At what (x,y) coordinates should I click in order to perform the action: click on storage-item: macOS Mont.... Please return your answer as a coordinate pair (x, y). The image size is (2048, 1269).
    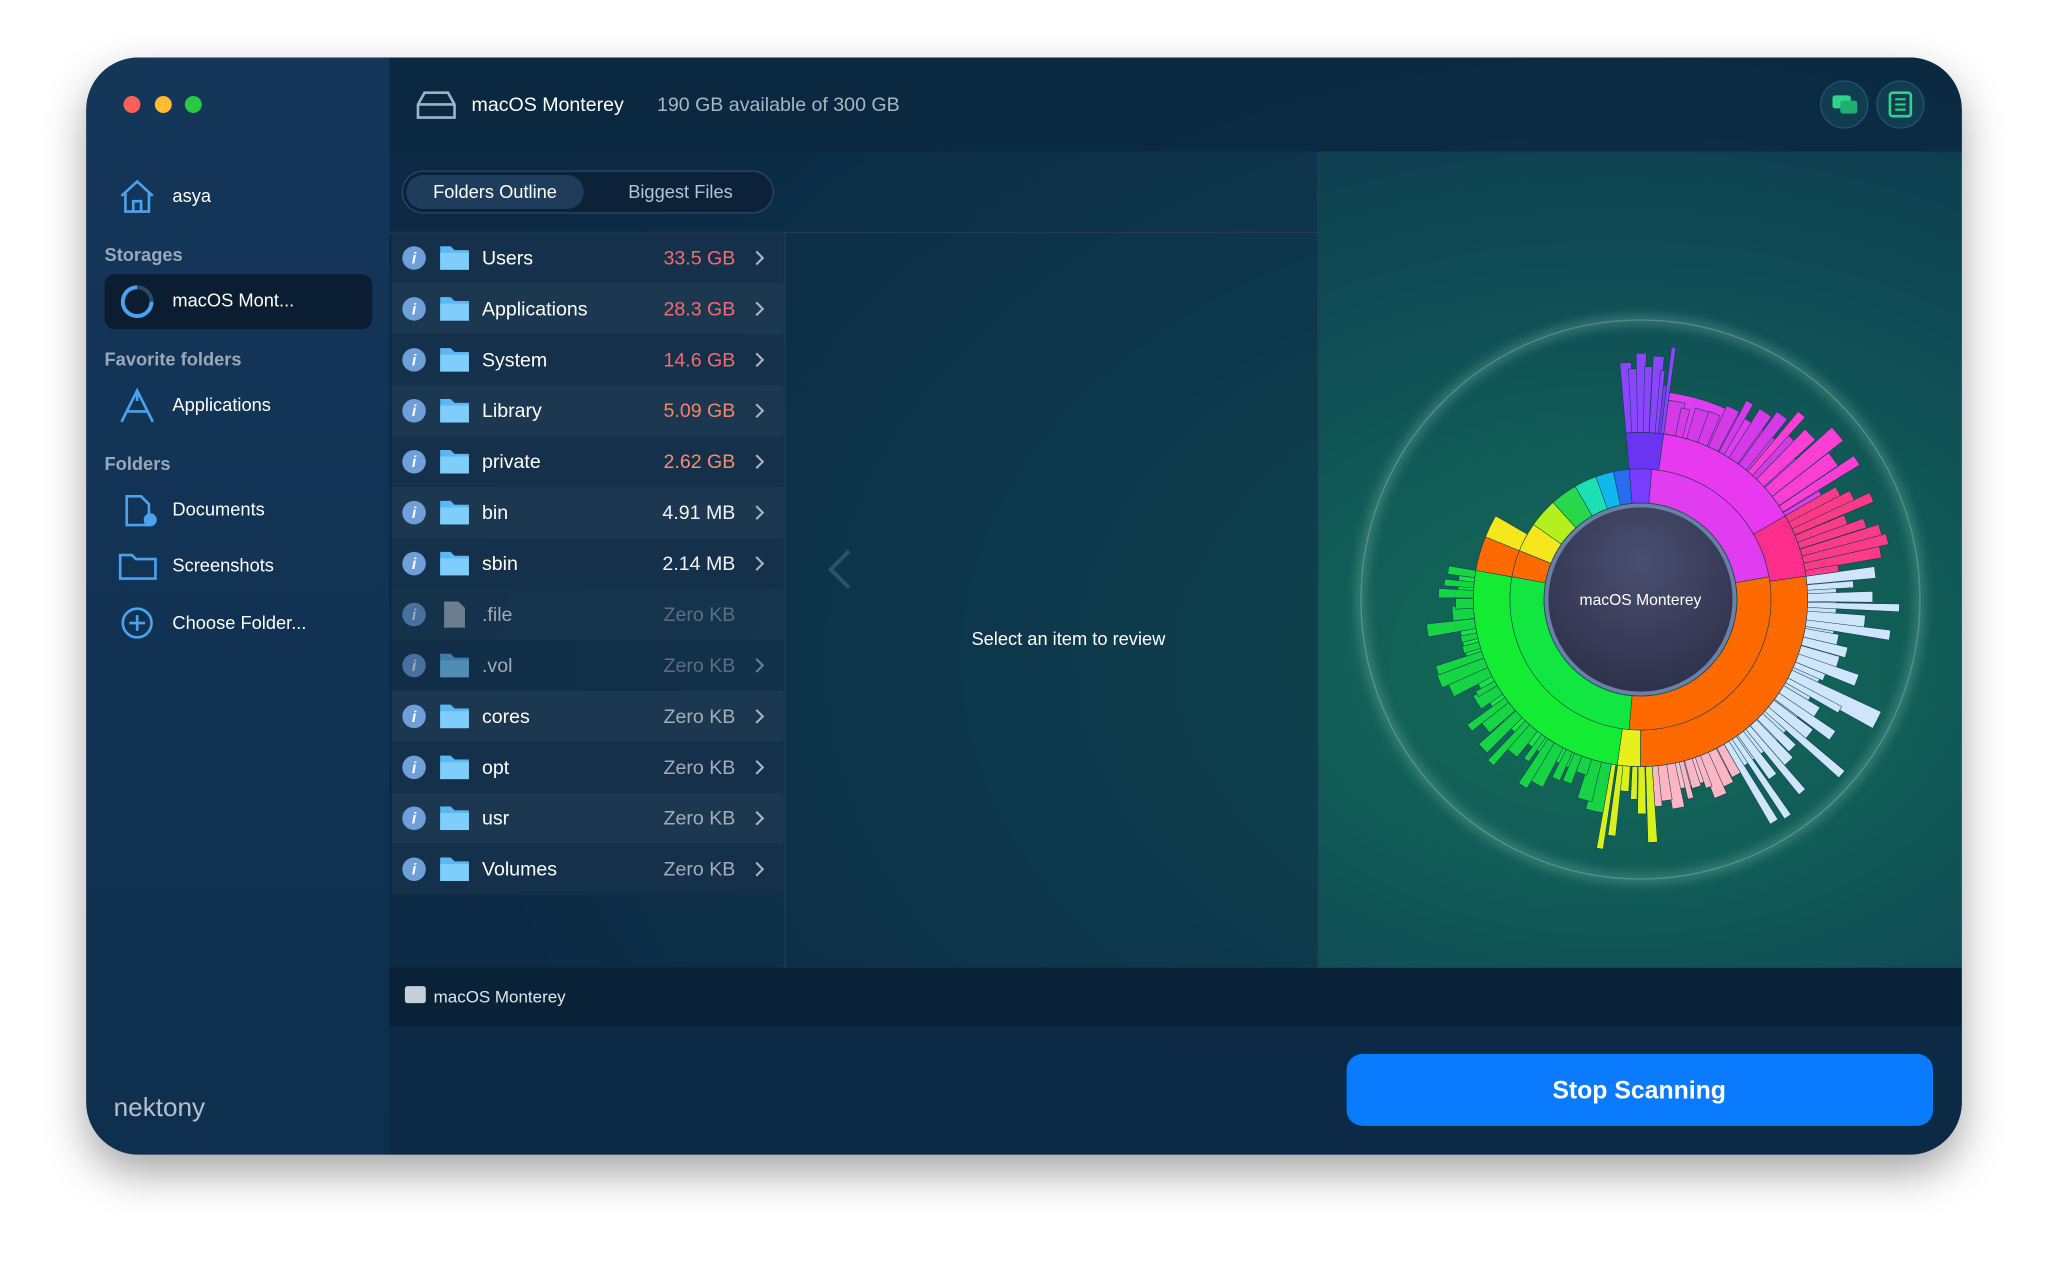
    Looking at the image, I should click on (238, 302).